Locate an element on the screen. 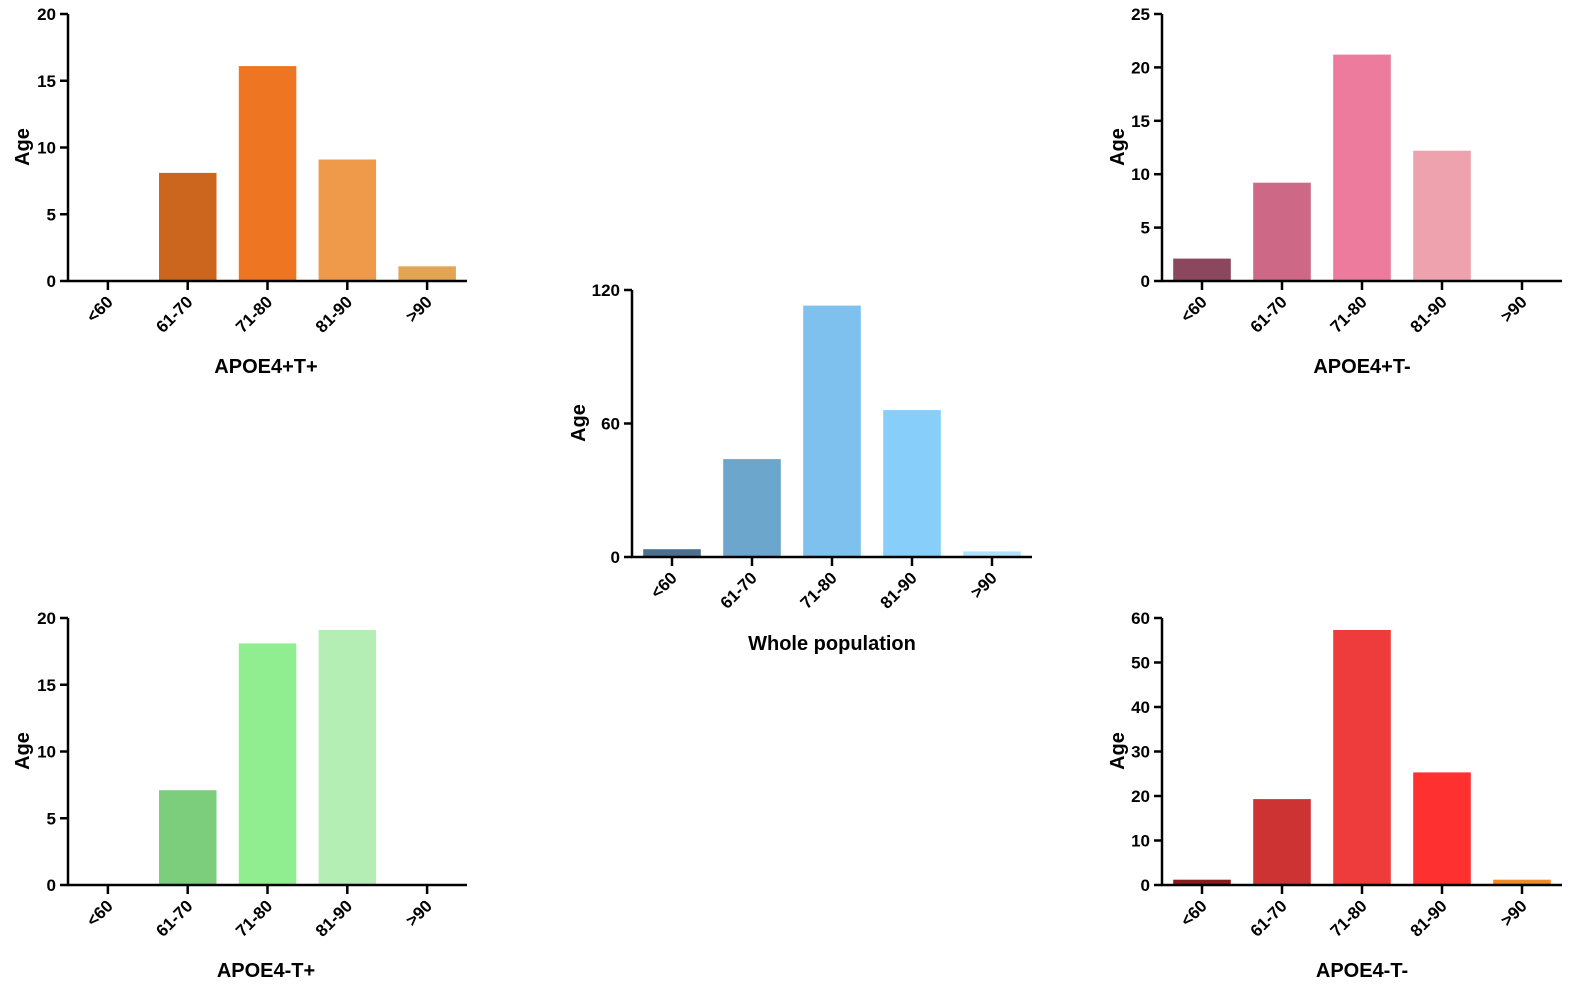 The height and width of the screenshot is (1001, 1594). chart-apoe4neg-tplus: 0 5 10 15 20 <60 61-70 71-80 81-90 >90 Age APOE4-T+ is located at coordinates (239, 795).